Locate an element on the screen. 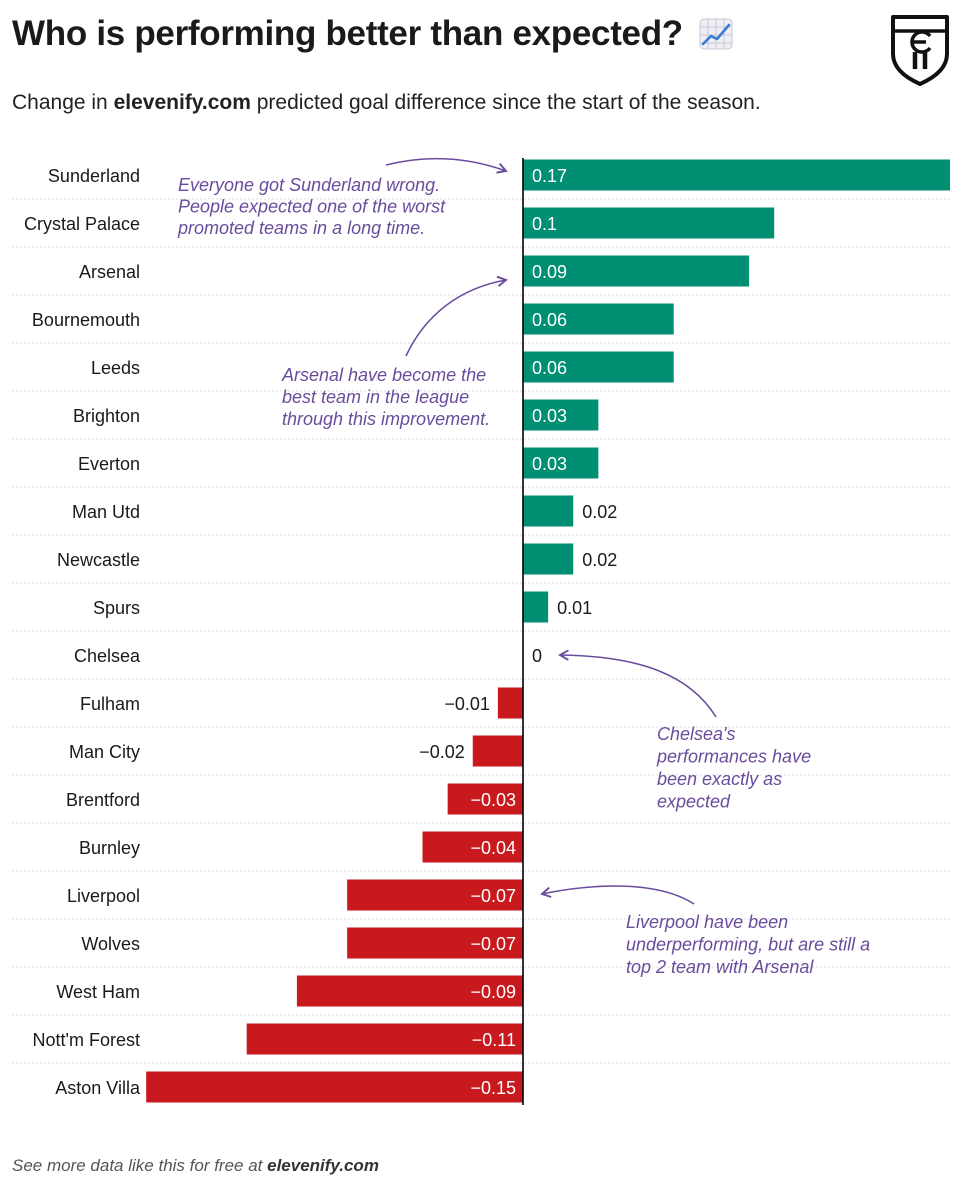 This screenshot has height=1200, width=966. value-label-sunderland: 0.17 is located at coordinates (549, 176).